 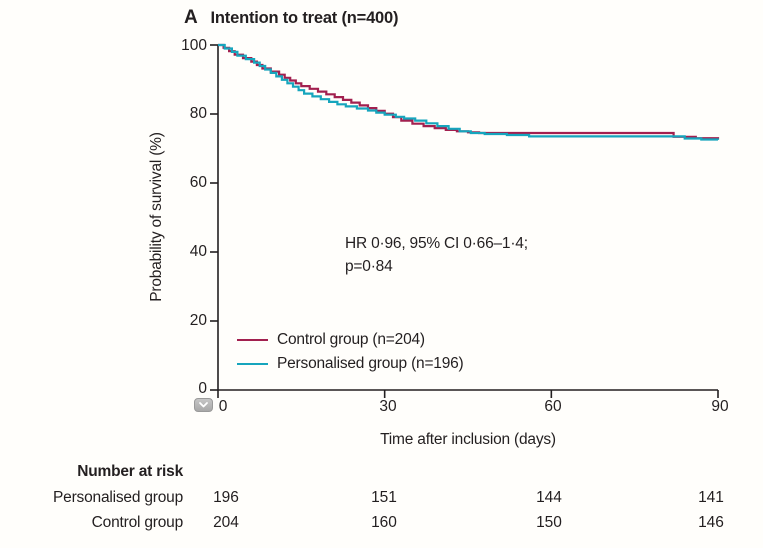 I want to click on control-line-swatch, so click(x=252, y=340).